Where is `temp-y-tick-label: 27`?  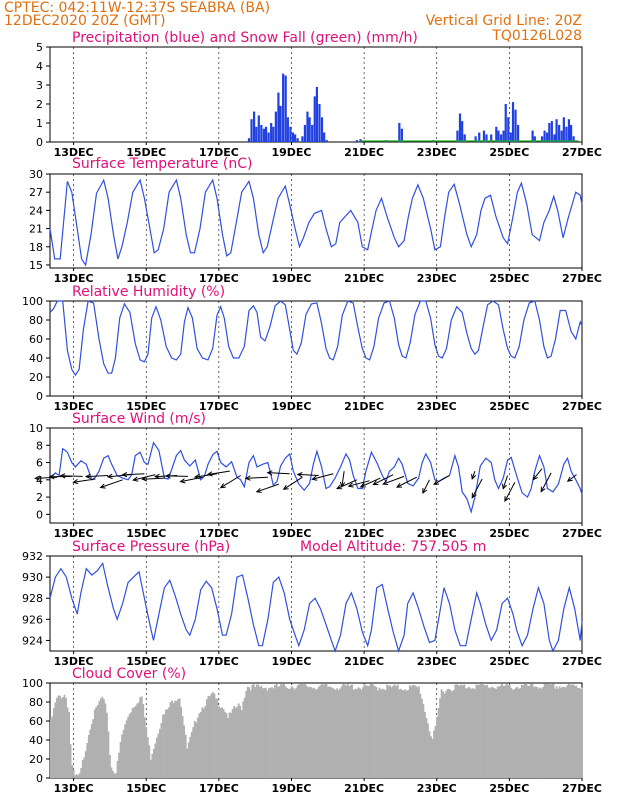 temp-y-tick-label: 27 is located at coordinates (36, 192).